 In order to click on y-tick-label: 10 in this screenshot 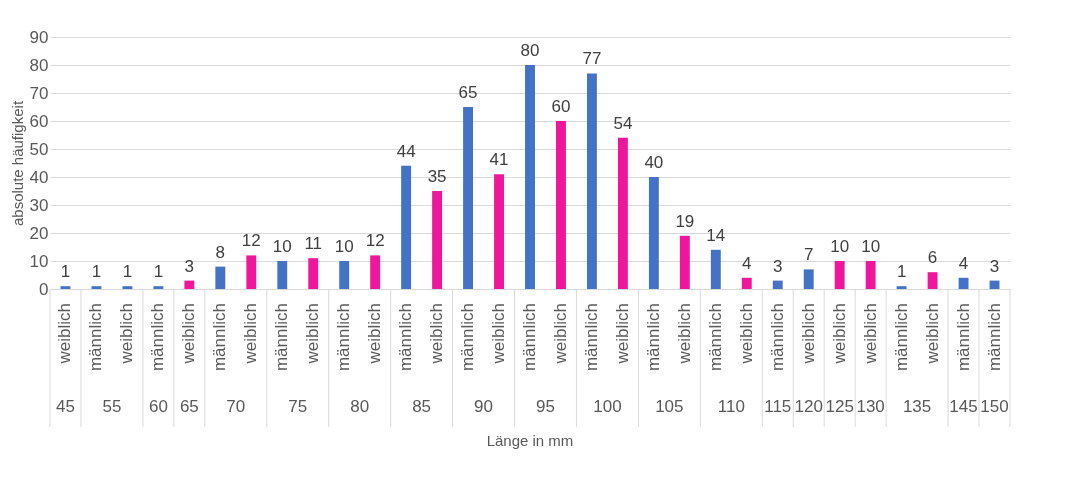, I will do `click(39, 261)`.